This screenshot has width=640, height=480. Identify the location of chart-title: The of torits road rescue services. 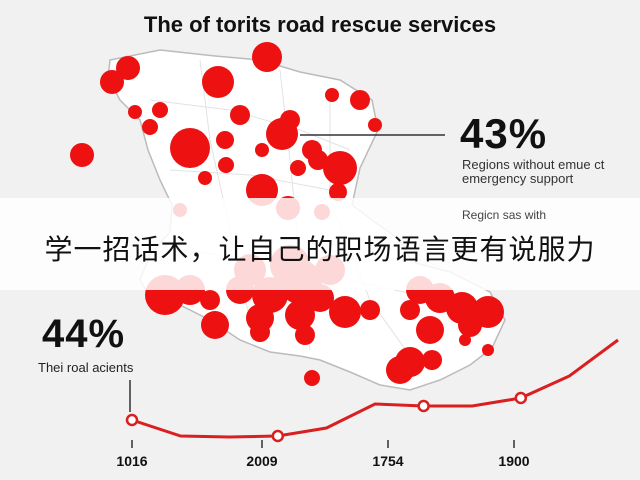
(320, 24).